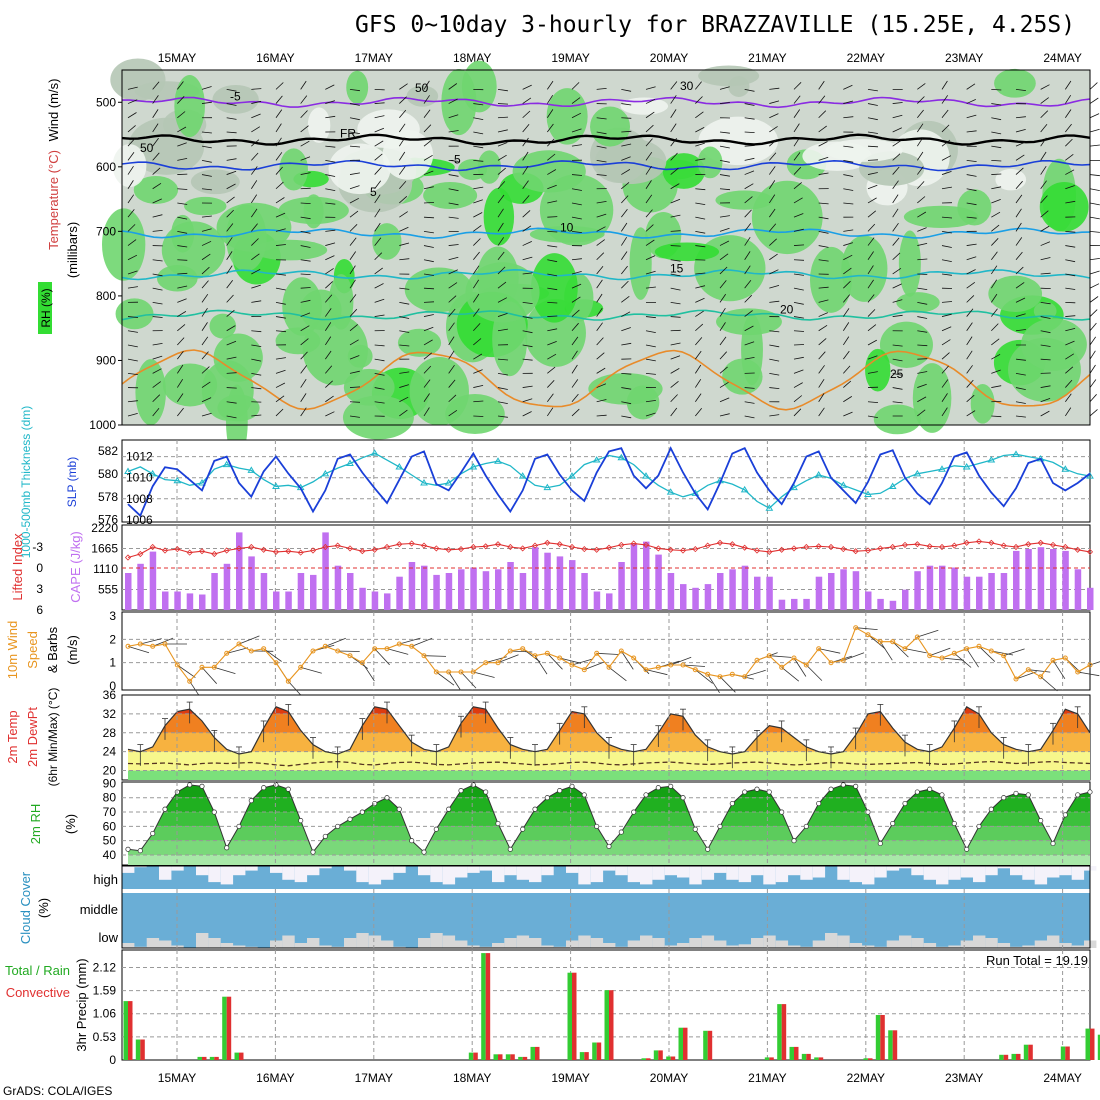  Describe the element at coordinates (39, 610) in the screenshot. I see `li-tick-label: 6` at that location.